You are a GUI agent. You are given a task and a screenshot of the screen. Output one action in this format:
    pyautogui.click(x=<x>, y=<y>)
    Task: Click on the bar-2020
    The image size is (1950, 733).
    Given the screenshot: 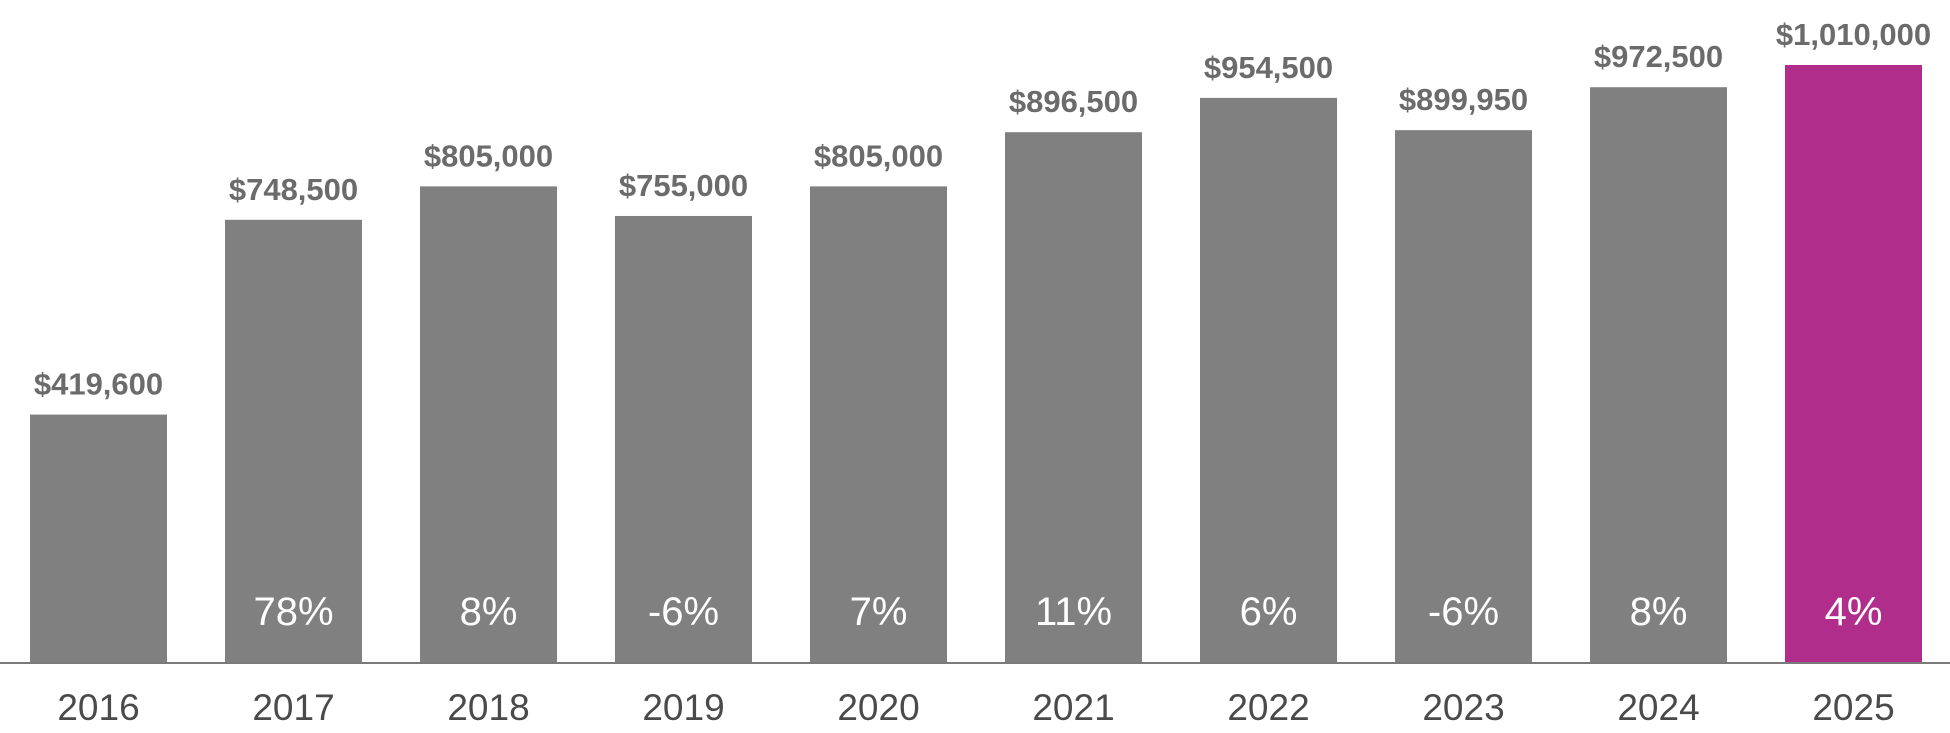 What is the action you would take?
    pyautogui.click(x=878, y=425)
    